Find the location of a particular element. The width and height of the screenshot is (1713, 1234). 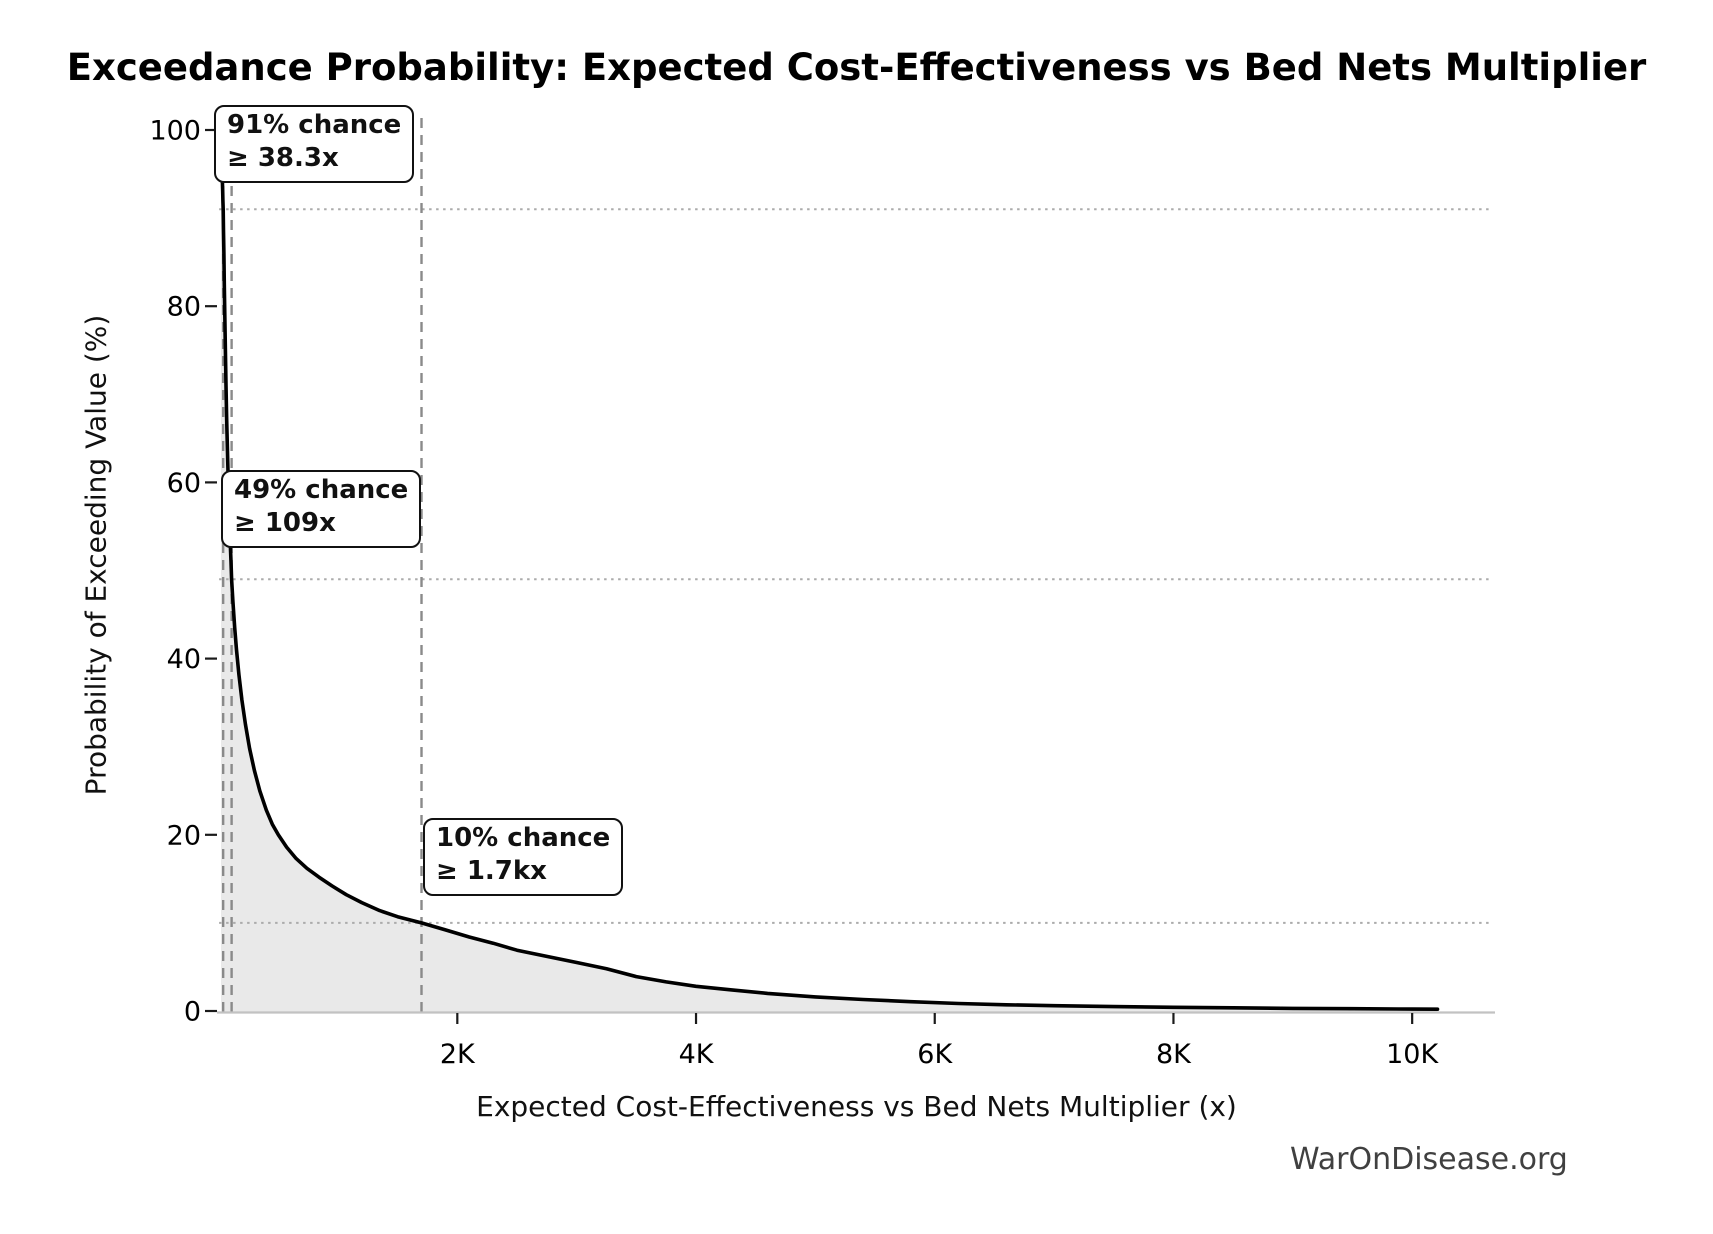

y-tick-label-100: 100 is located at coordinates (175, 131).